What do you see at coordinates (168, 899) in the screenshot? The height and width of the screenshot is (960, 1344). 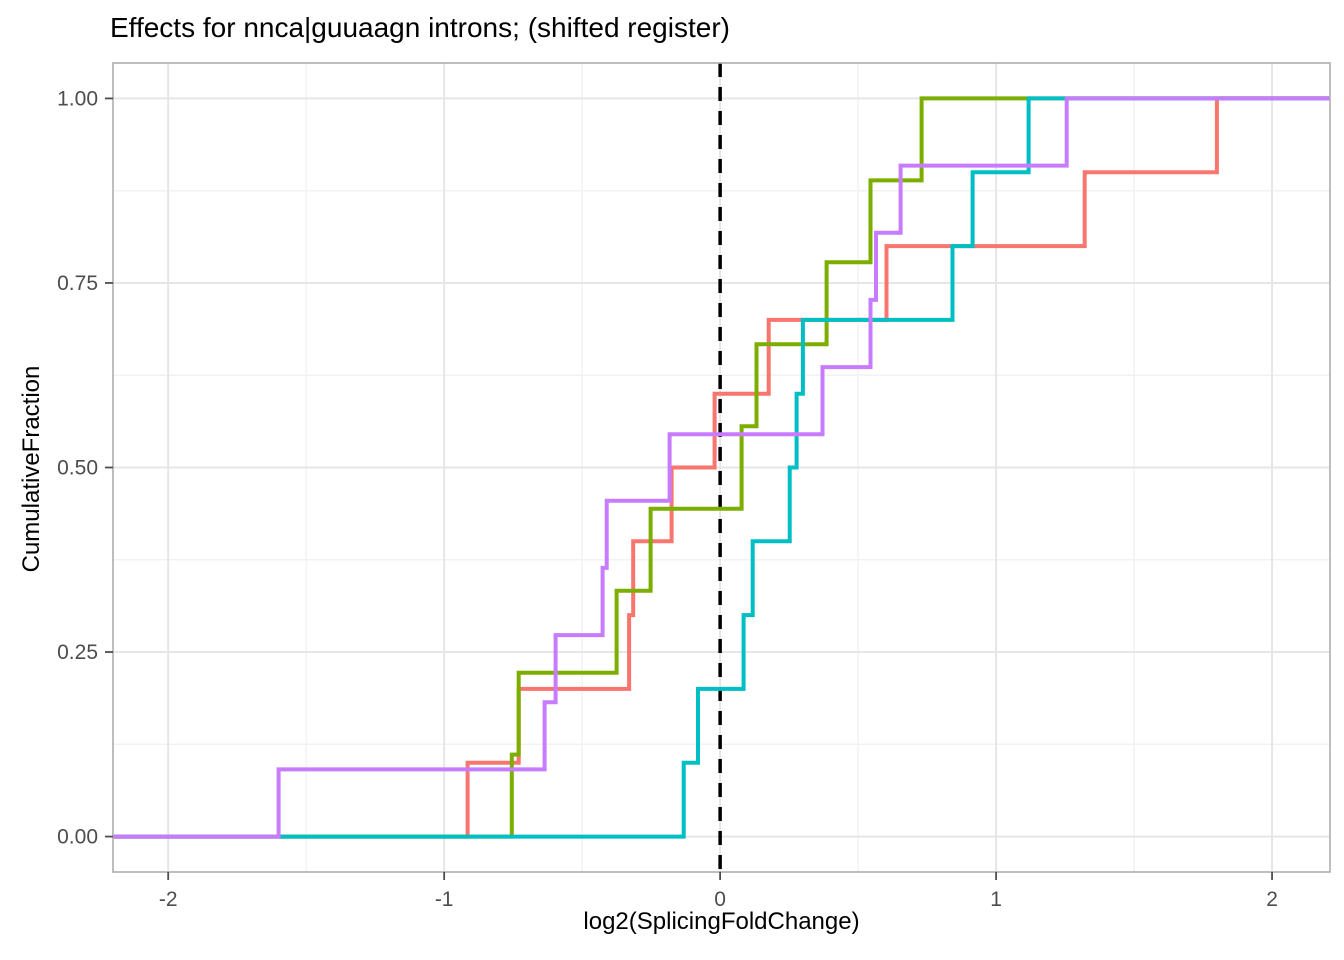 I see `x-tick-label: -2` at bounding box center [168, 899].